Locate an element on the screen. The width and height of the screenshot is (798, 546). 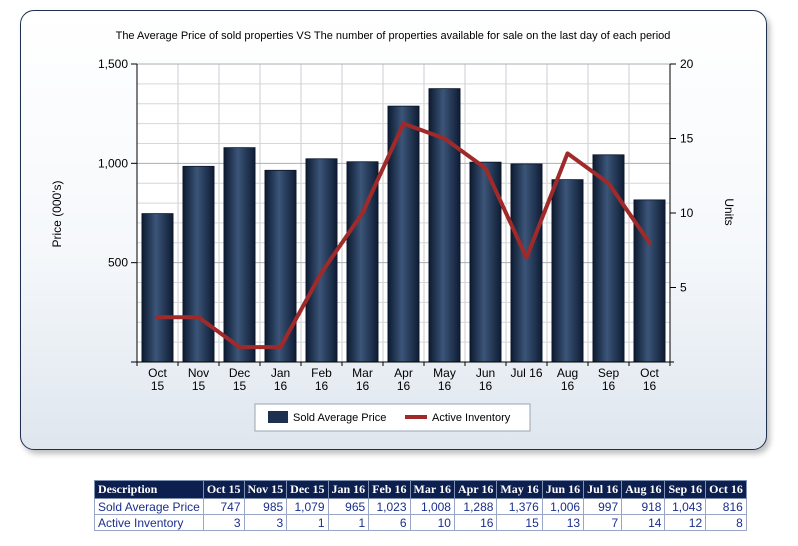
table-header-cell: Apr 16 is located at coordinates (475, 489).